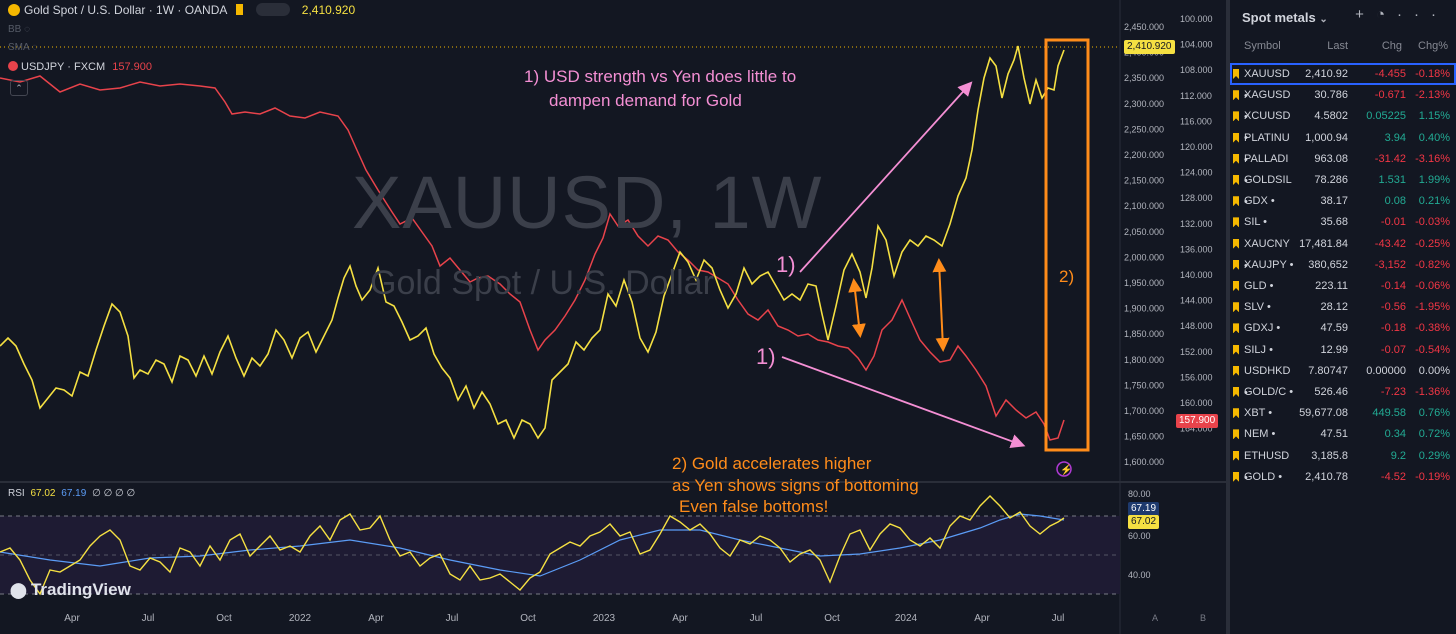 Image resolution: width=1456 pixels, height=634 pixels. Describe the element at coordinates (273, 9) in the screenshot. I see `session-toggle` at that location.